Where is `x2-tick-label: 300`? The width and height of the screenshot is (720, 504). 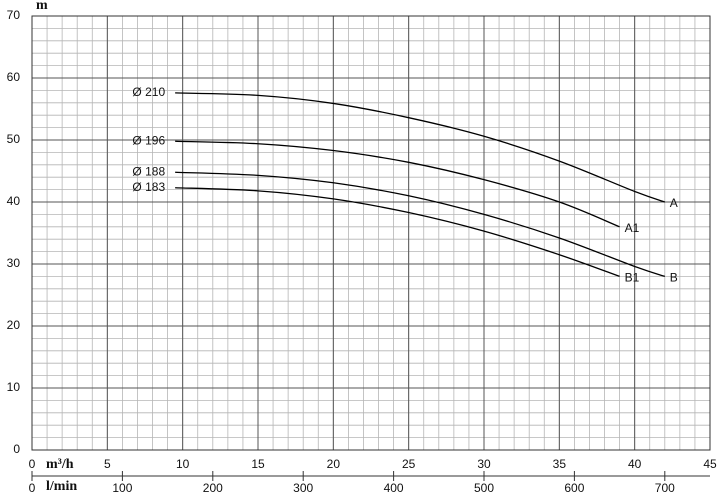
x2-tick-label: 300 is located at coordinates (303, 488).